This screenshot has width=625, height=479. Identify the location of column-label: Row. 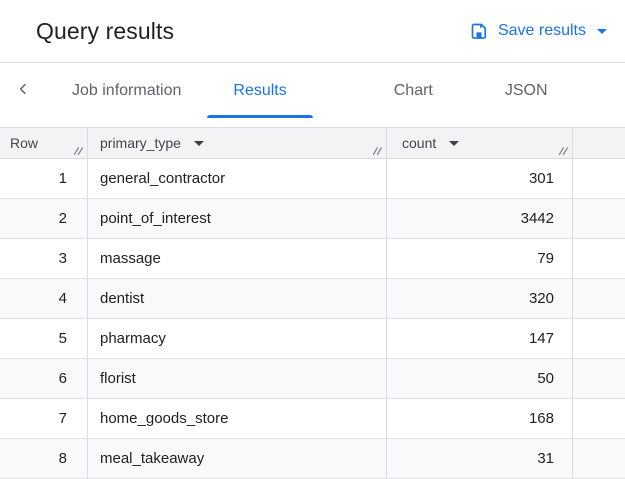
(24, 143).